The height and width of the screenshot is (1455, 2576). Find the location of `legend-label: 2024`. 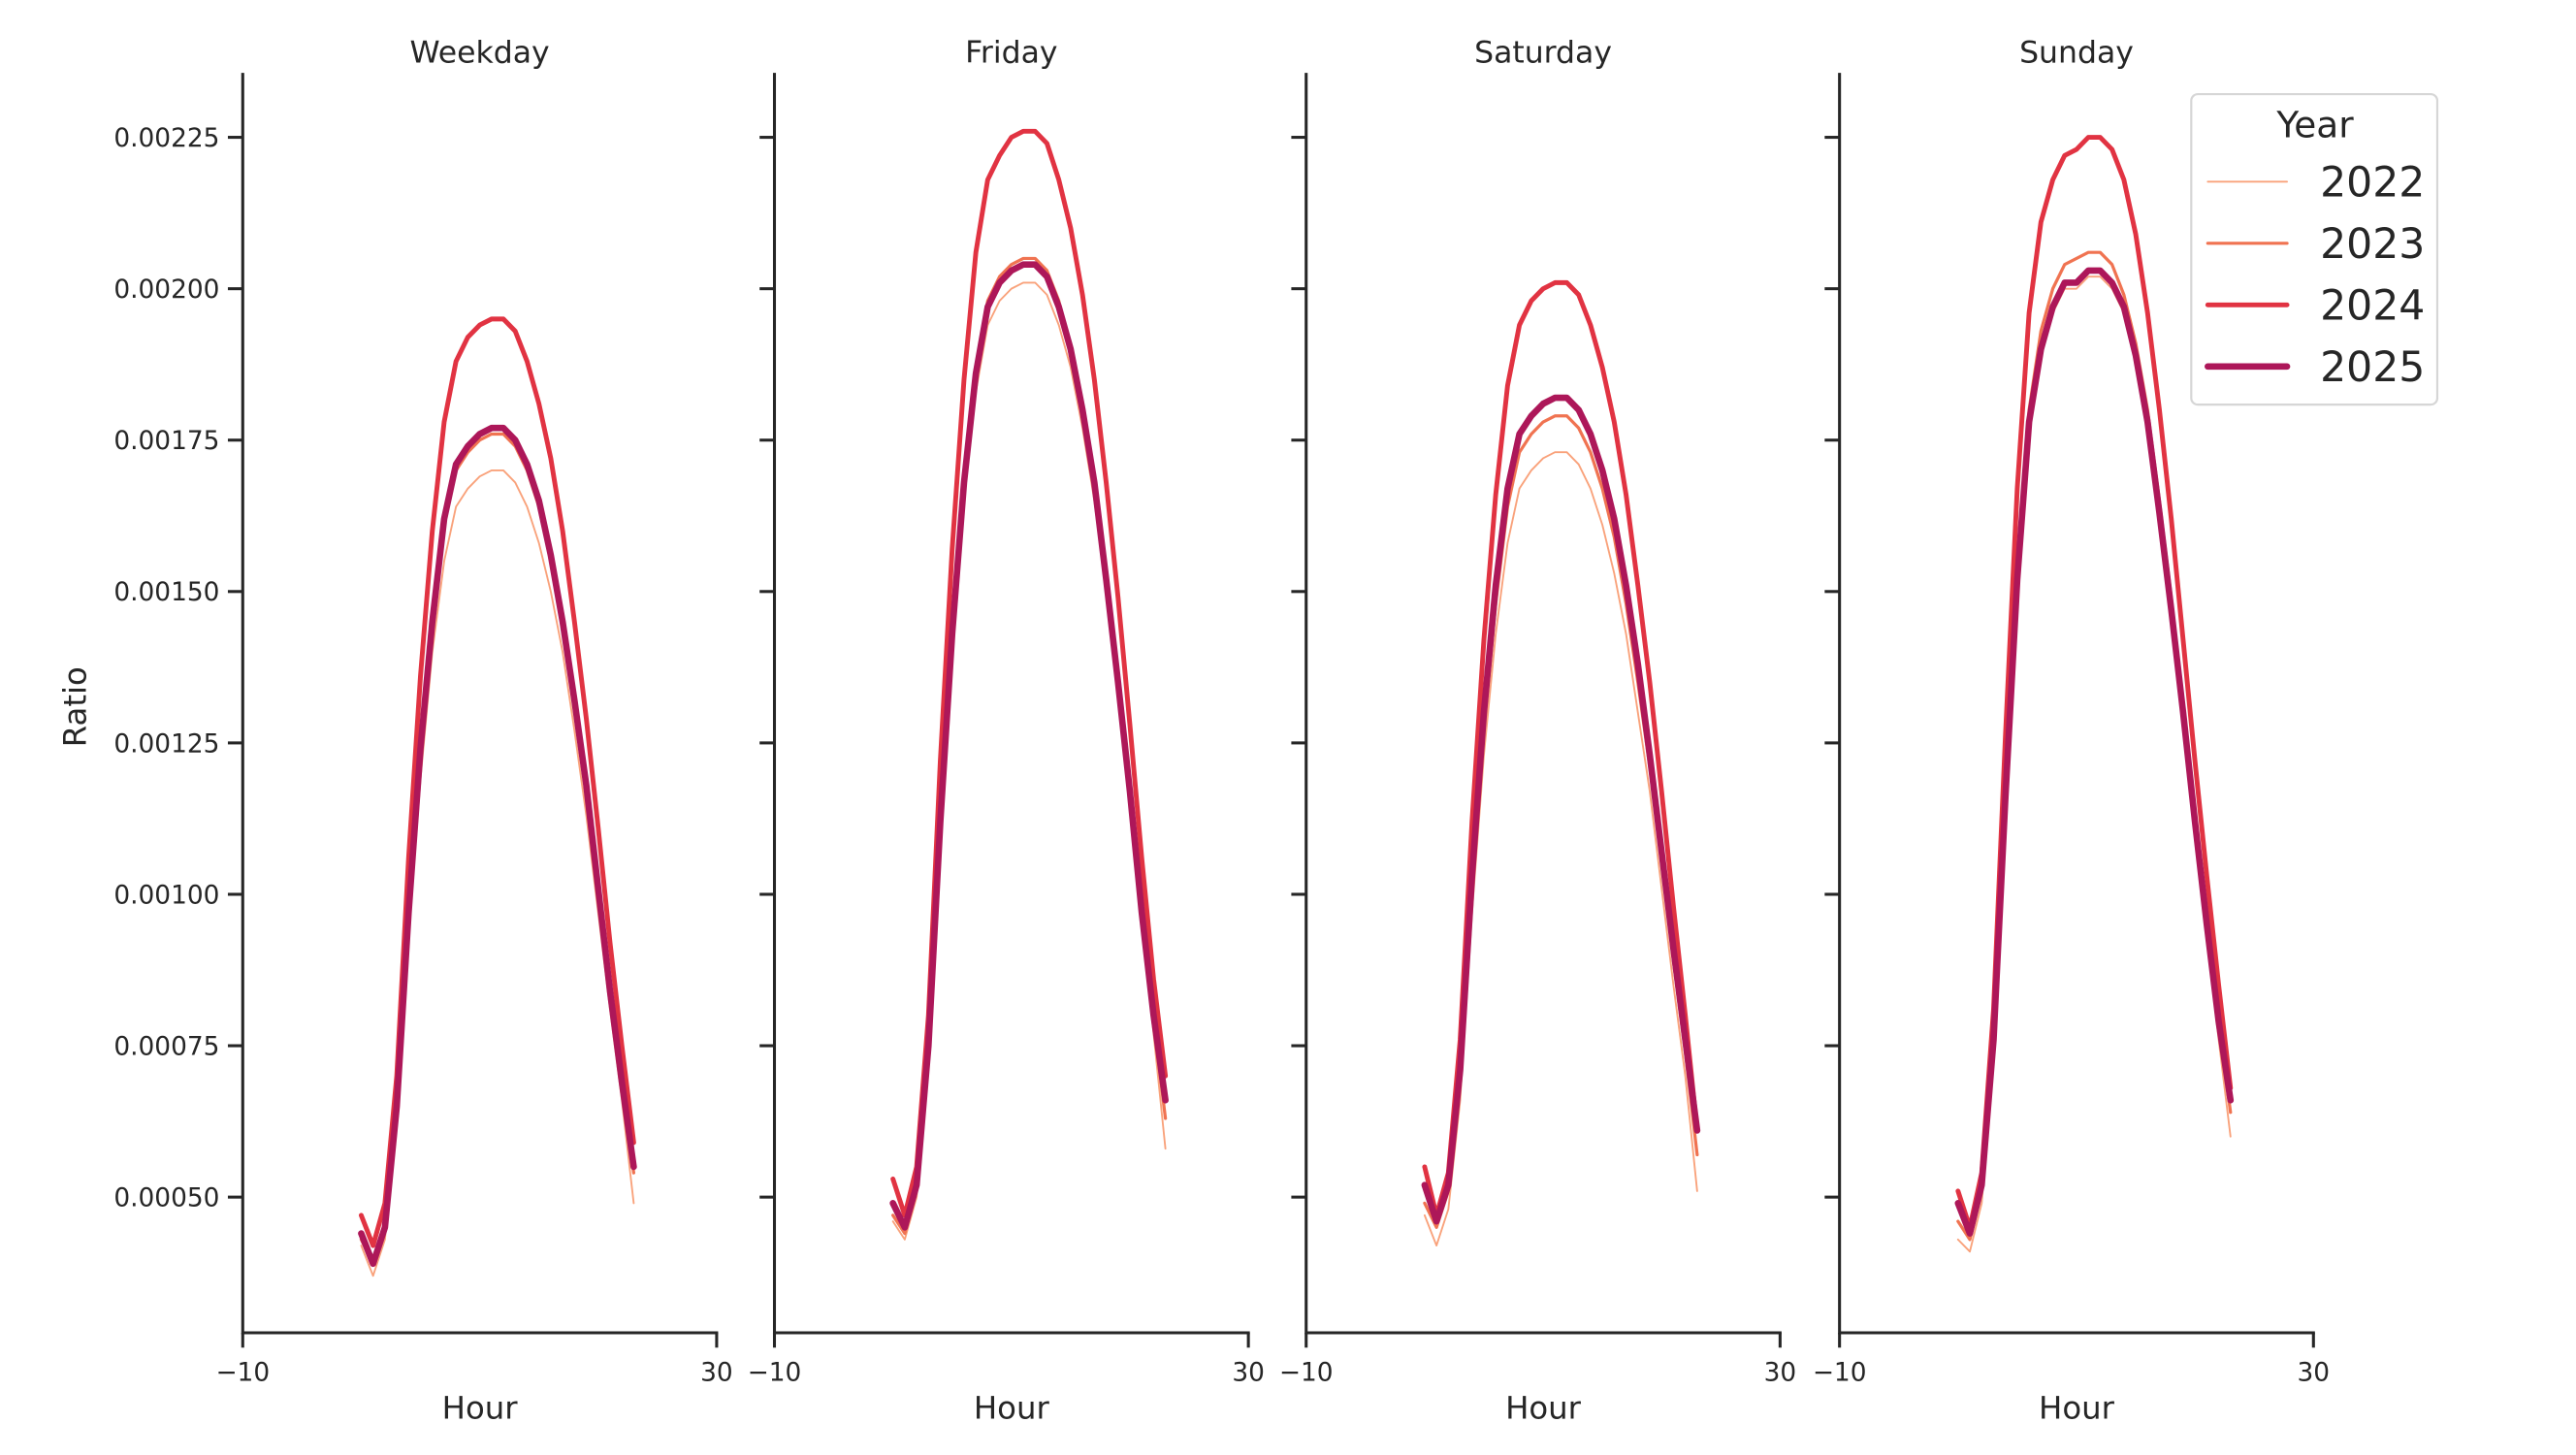

legend-label: 2024 is located at coordinates (2372, 306).